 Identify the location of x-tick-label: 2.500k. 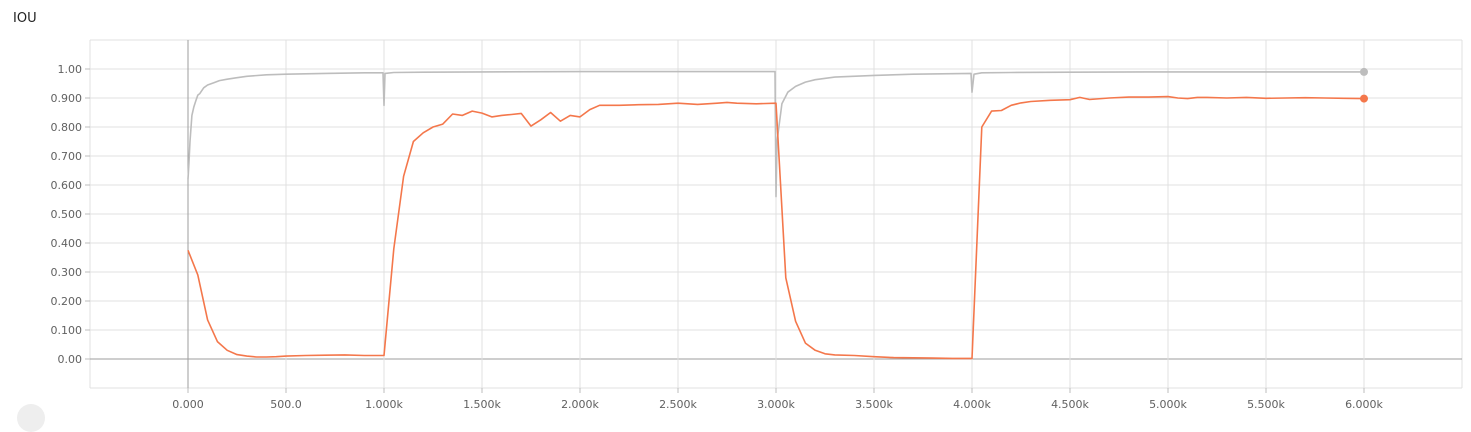
(678, 404).